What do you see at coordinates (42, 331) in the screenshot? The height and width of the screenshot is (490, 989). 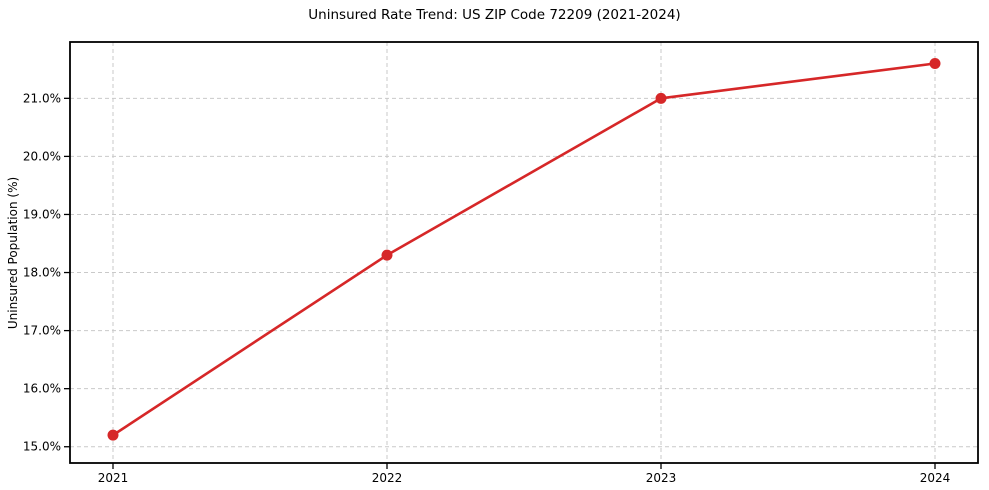 I see `y-tick-label: 17.0%` at bounding box center [42, 331].